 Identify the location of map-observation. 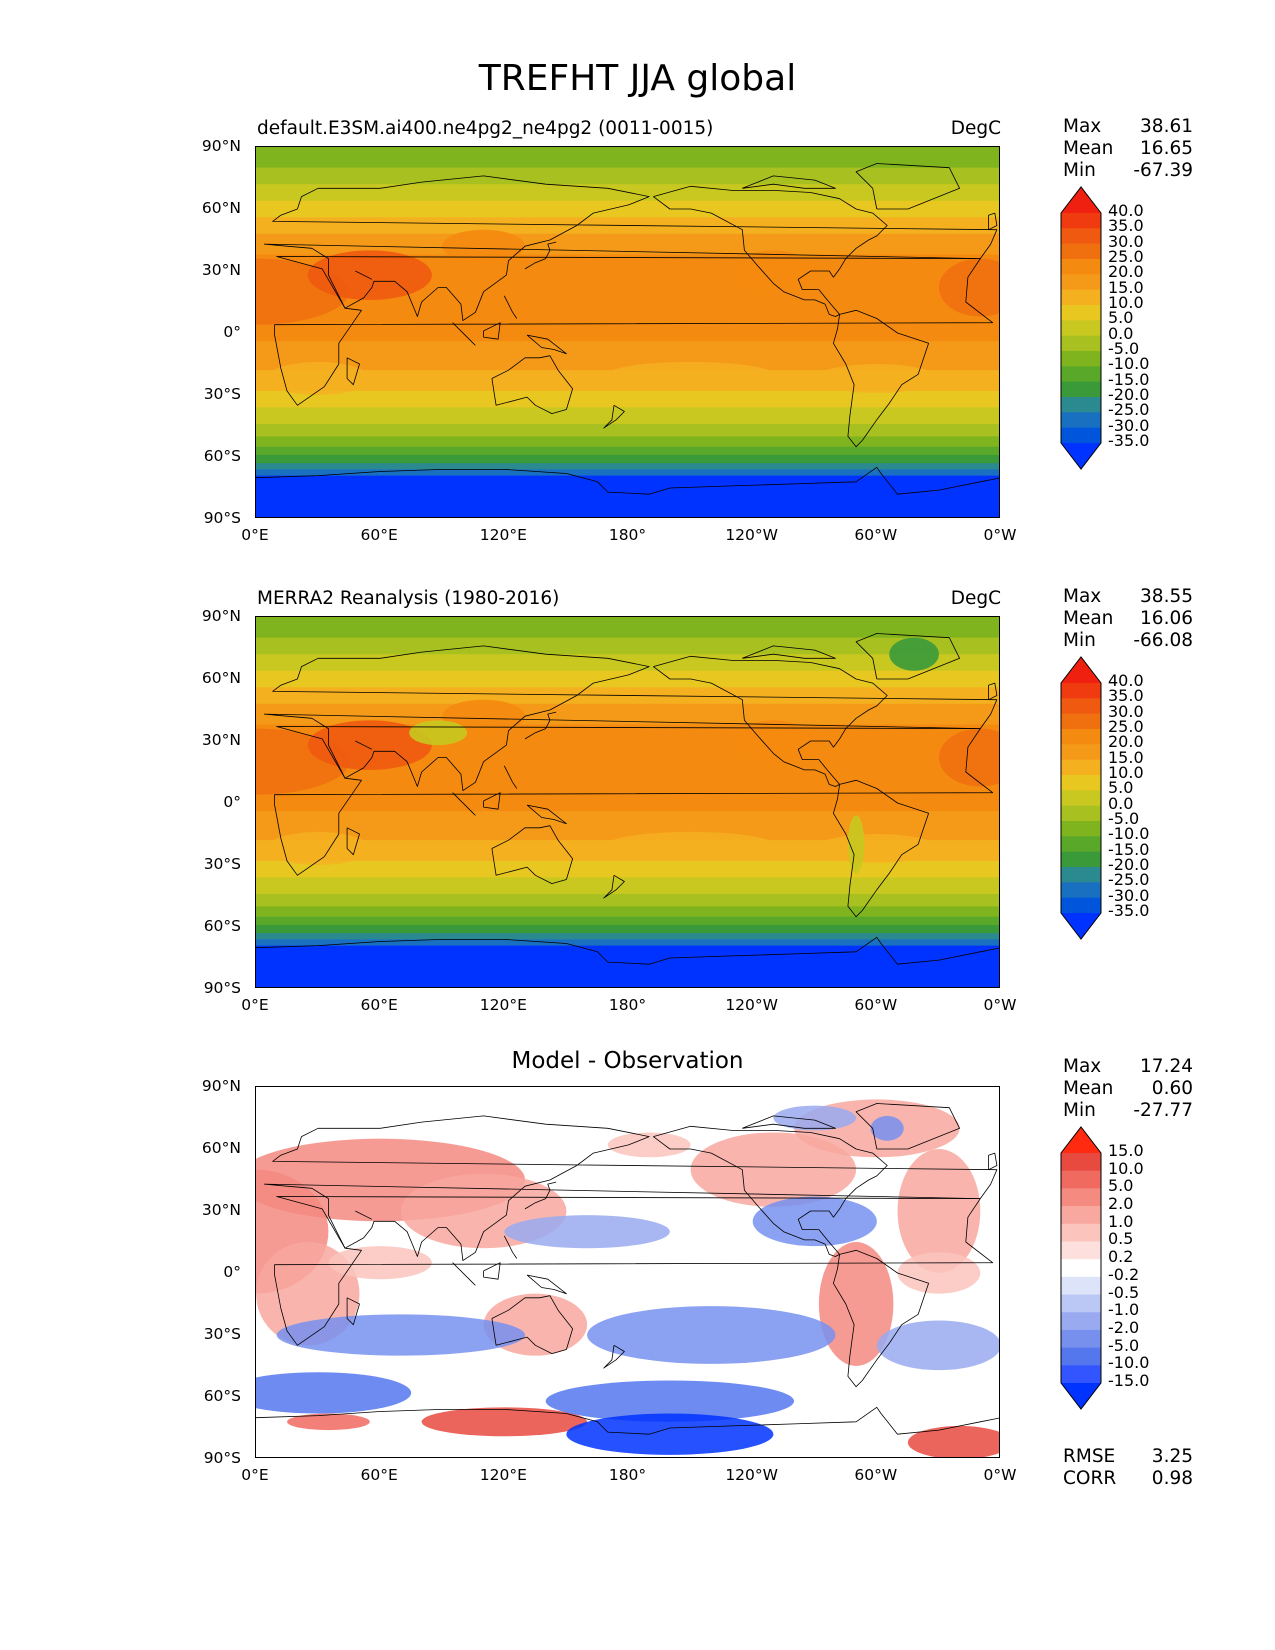
(627, 802).